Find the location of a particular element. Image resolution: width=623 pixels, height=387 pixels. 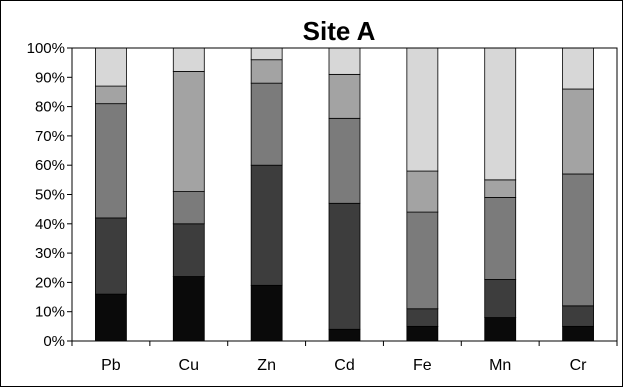

y-tick-label: 20% is located at coordinates (50, 282).